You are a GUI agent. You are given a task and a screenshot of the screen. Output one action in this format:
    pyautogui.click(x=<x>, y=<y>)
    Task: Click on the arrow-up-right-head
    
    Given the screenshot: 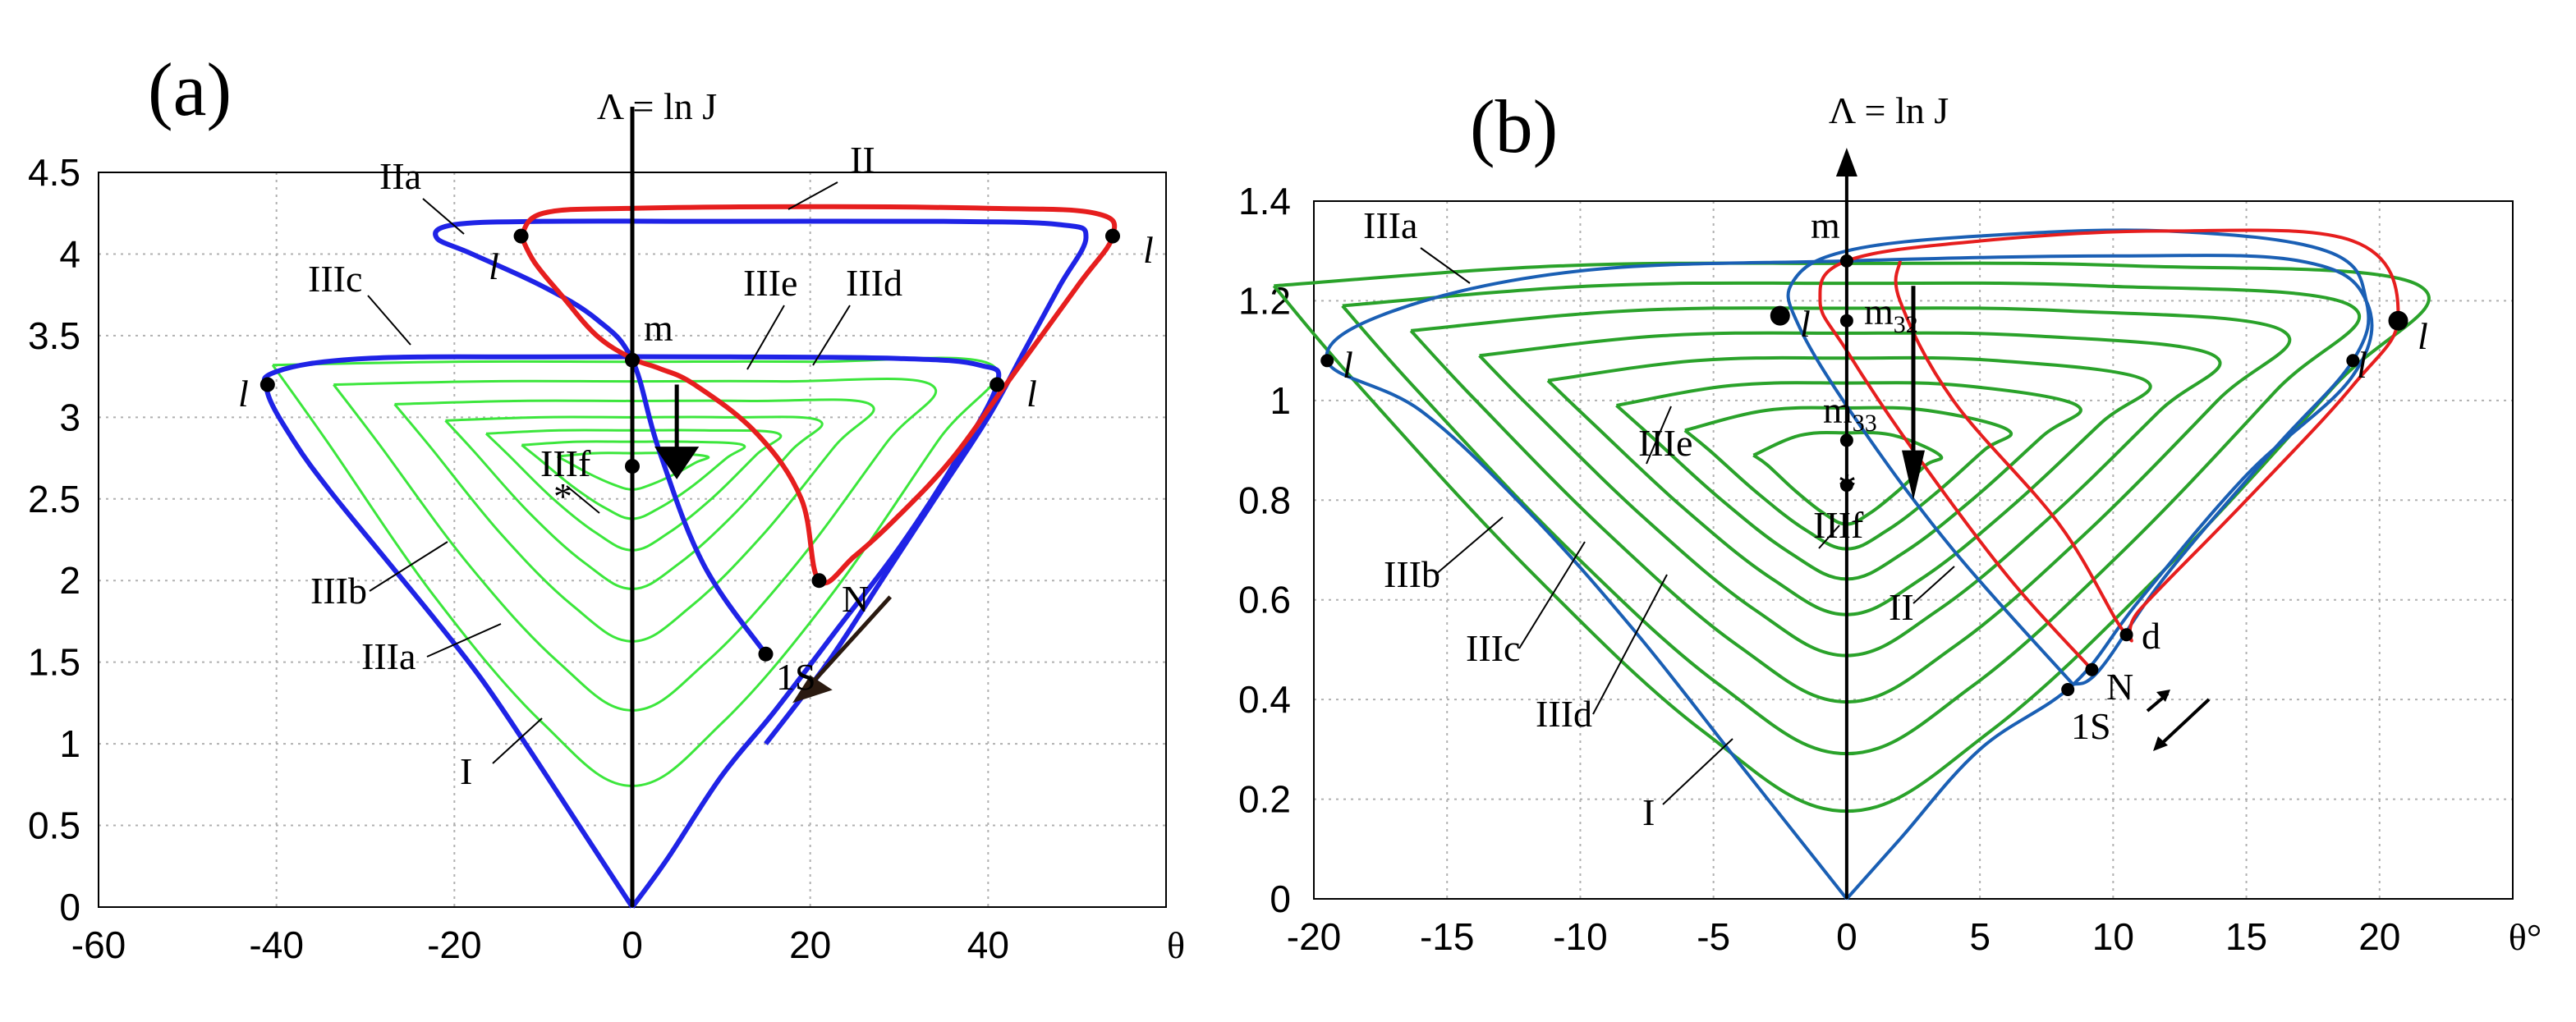 What is the action you would take?
    pyautogui.click(x=2163, y=696)
    